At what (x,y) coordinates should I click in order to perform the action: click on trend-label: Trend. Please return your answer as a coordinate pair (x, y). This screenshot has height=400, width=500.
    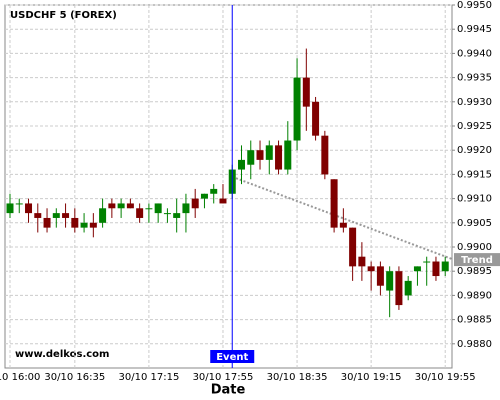
    Looking at the image, I should click on (477, 260).